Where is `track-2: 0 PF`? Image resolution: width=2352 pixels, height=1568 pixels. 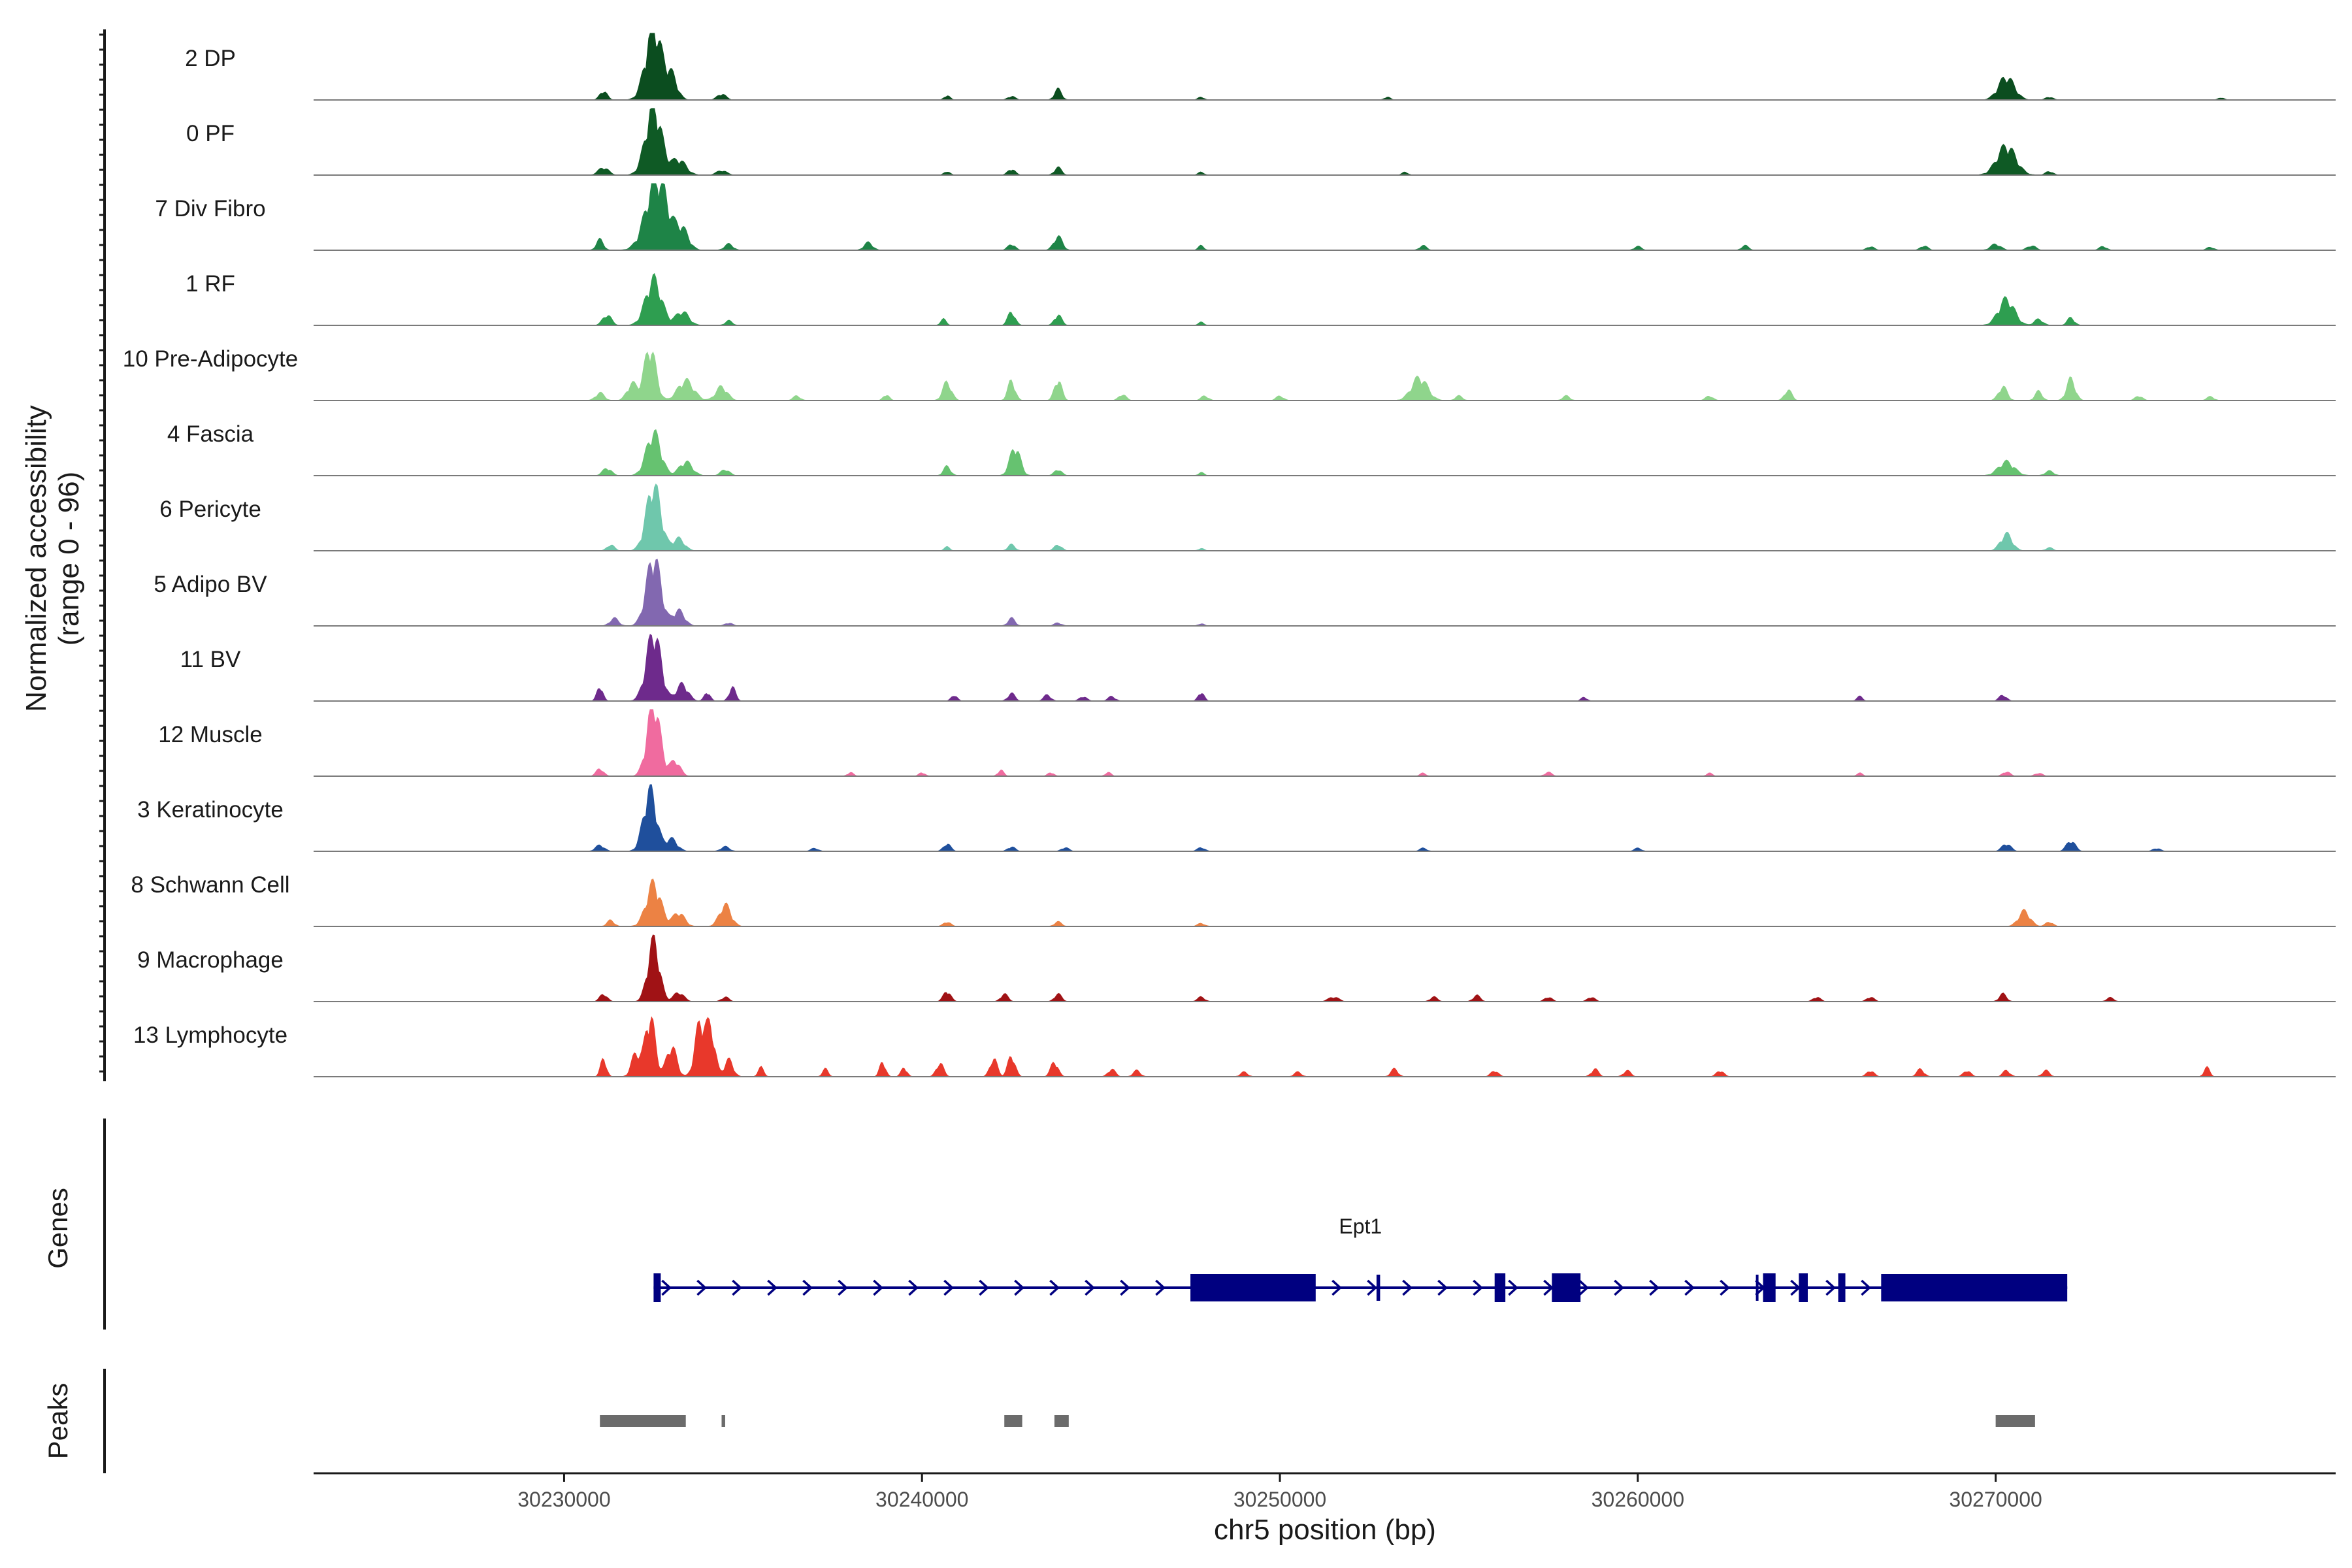
track-2: 0 PF is located at coordinates (1261, 142).